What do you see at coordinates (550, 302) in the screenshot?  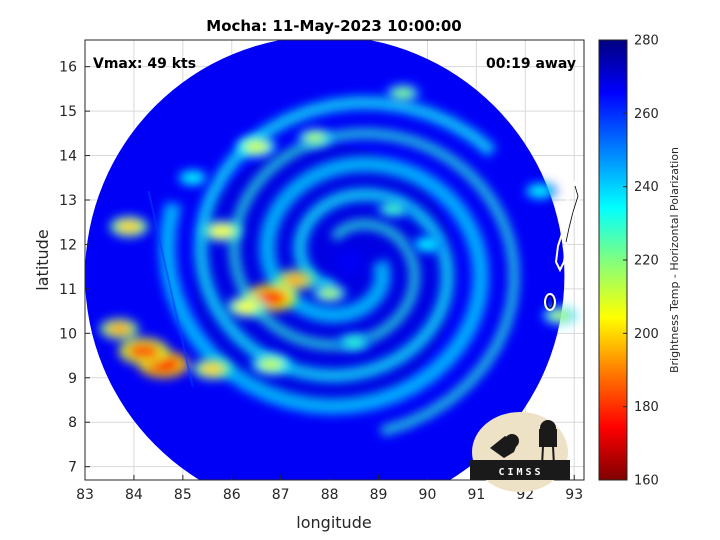 I see `coastline-andaman-south` at bounding box center [550, 302].